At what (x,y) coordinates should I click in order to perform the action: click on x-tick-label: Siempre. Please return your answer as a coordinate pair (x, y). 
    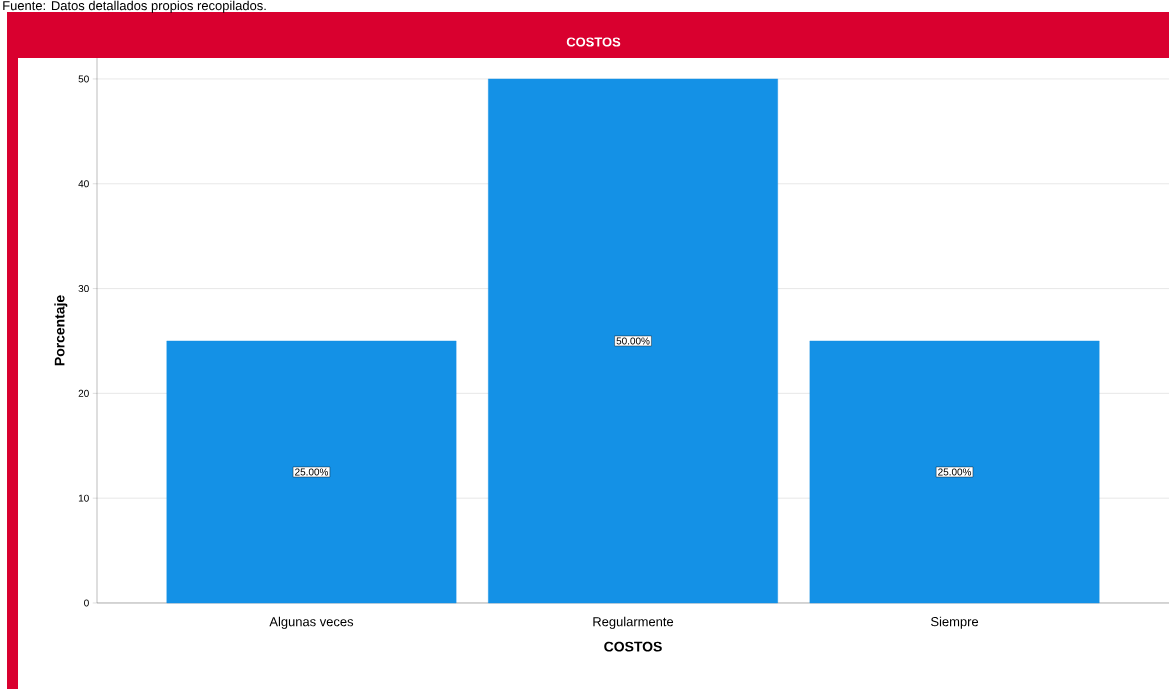
    Looking at the image, I should click on (955, 622).